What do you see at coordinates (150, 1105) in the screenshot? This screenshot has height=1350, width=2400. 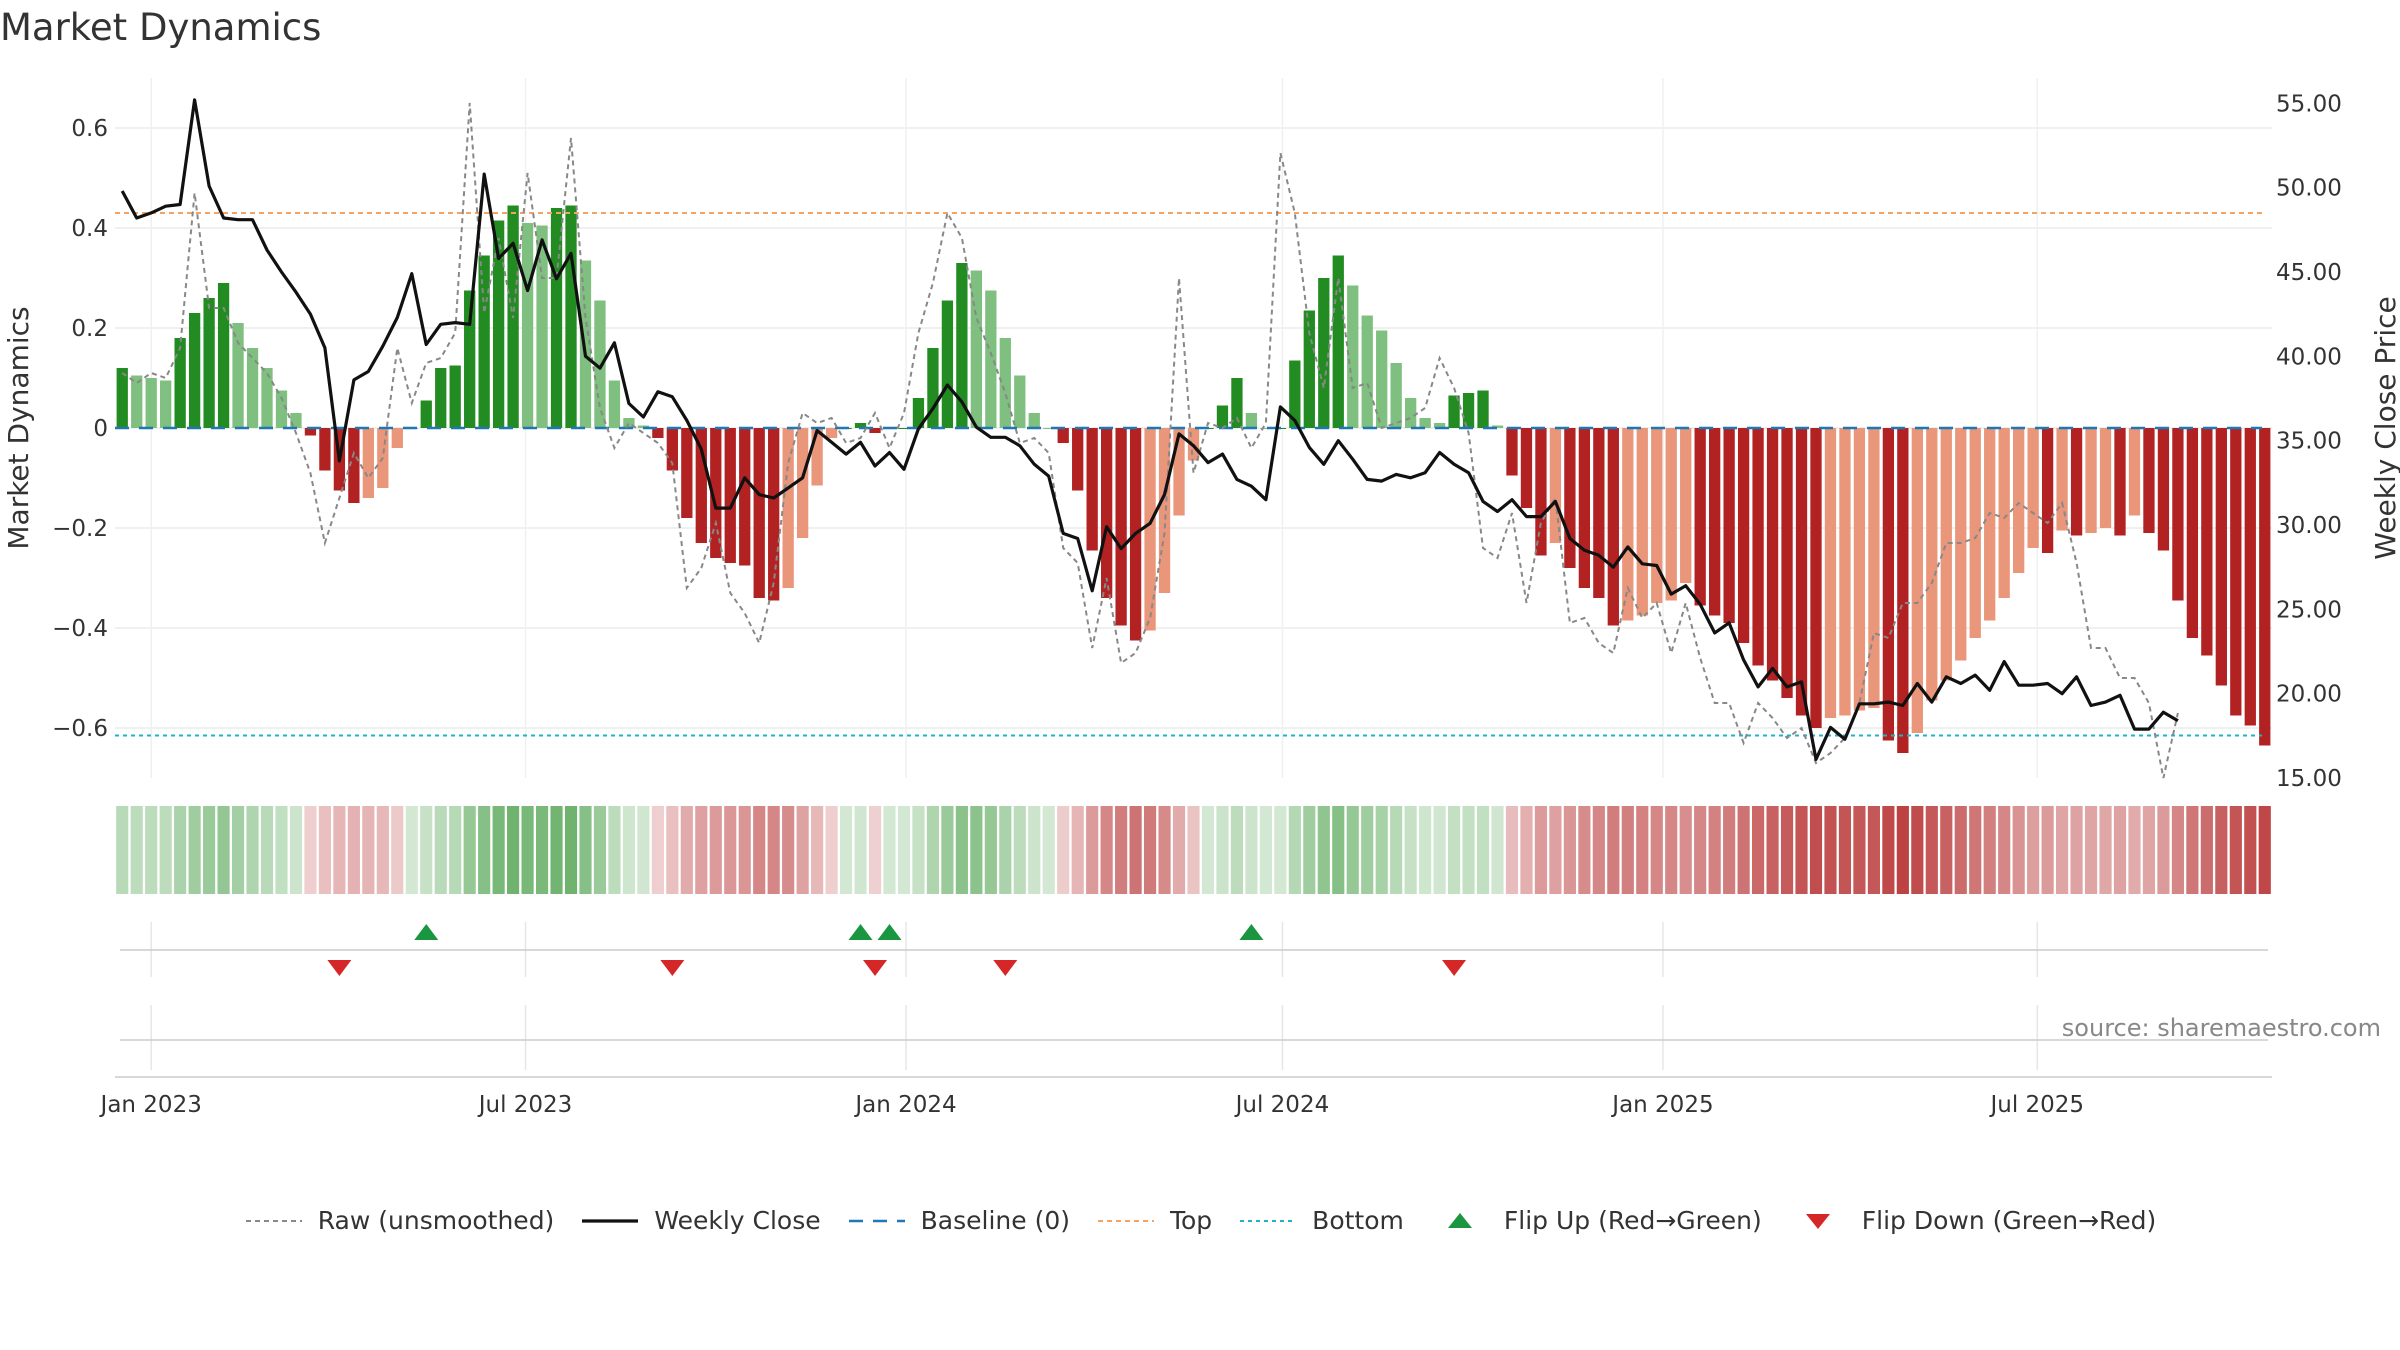 I see `x-tick-label: Jan 2023` at bounding box center [150, 1105].